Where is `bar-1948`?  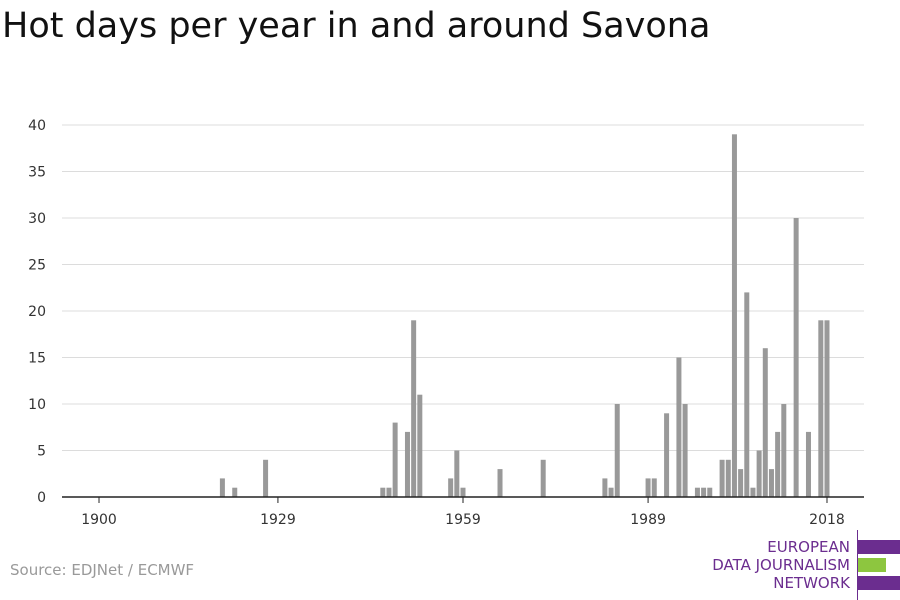 bar-1948 is located at coordinates (395, 459).